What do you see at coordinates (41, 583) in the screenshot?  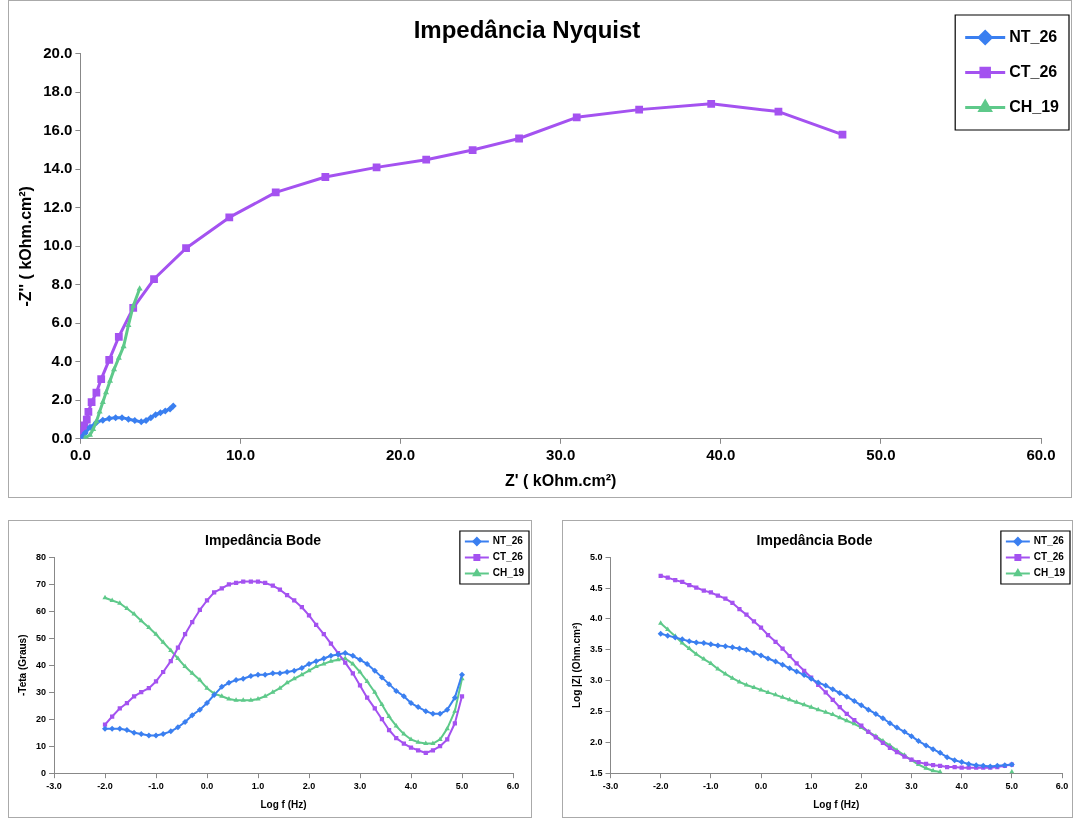 I see `y-tick-label: 70` at bounding box center [41, 583].